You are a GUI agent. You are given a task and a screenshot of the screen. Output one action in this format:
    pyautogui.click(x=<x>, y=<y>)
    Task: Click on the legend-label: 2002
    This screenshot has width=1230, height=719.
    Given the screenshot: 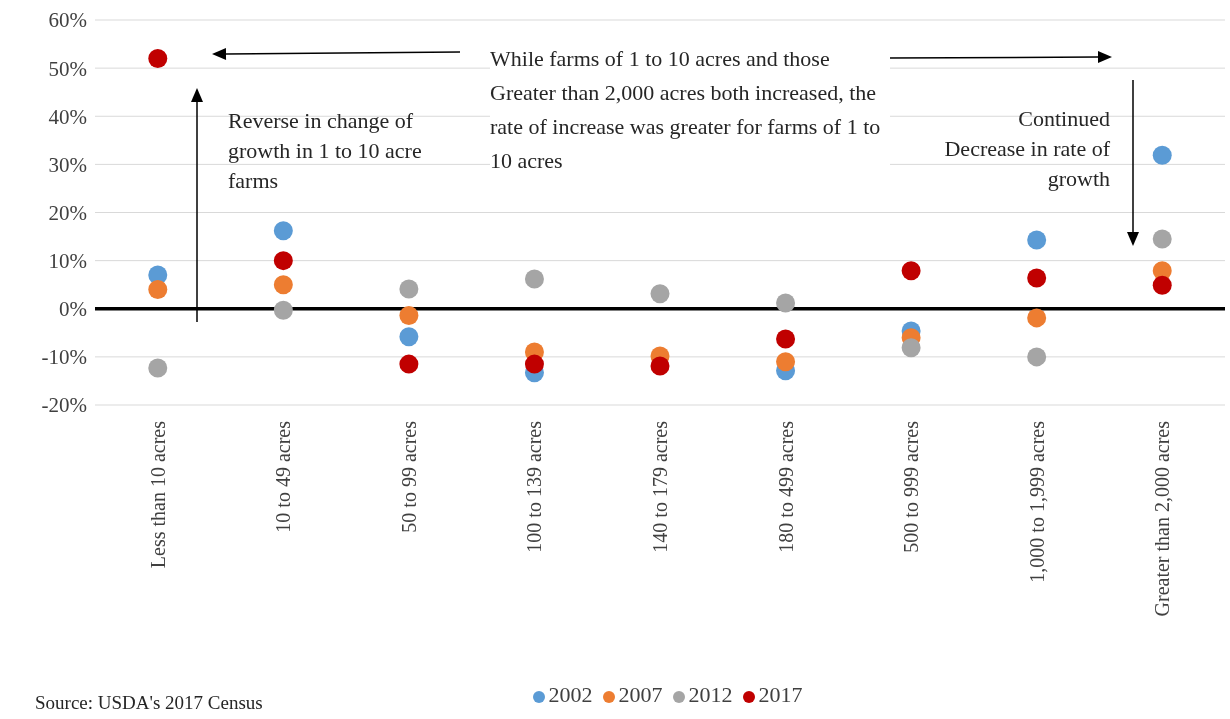 What is the action you would take?
    pyautogui.click(x=570, y=694)
    